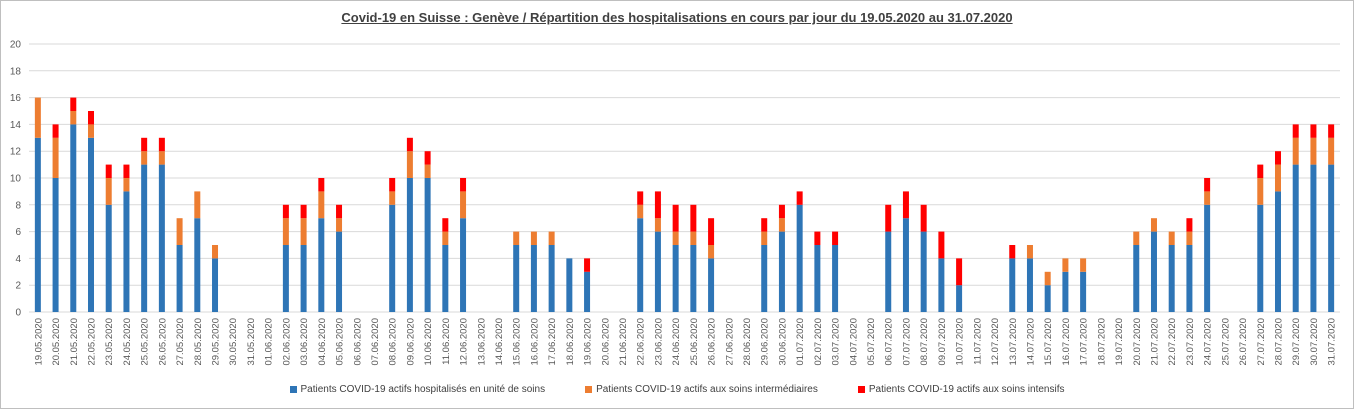  I want to click on x-tick-label: 06.07.2020, so click(889, 342).